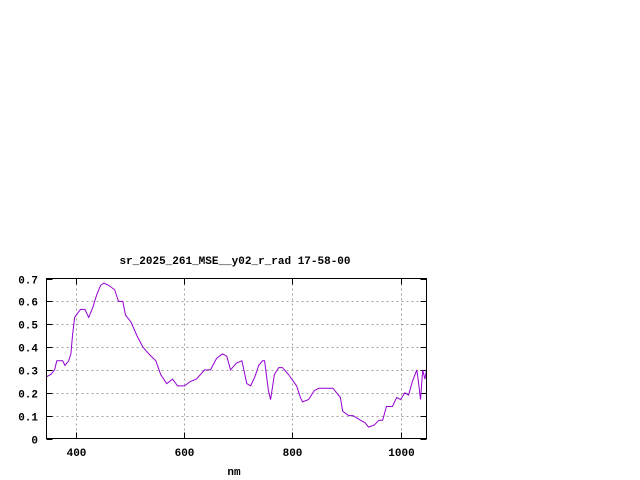 This screenshot has height=480, width=640. I want to click on chart-title: sr_2025_261_MSE__y02_r_rad 17-58-00, so click(234, 262).